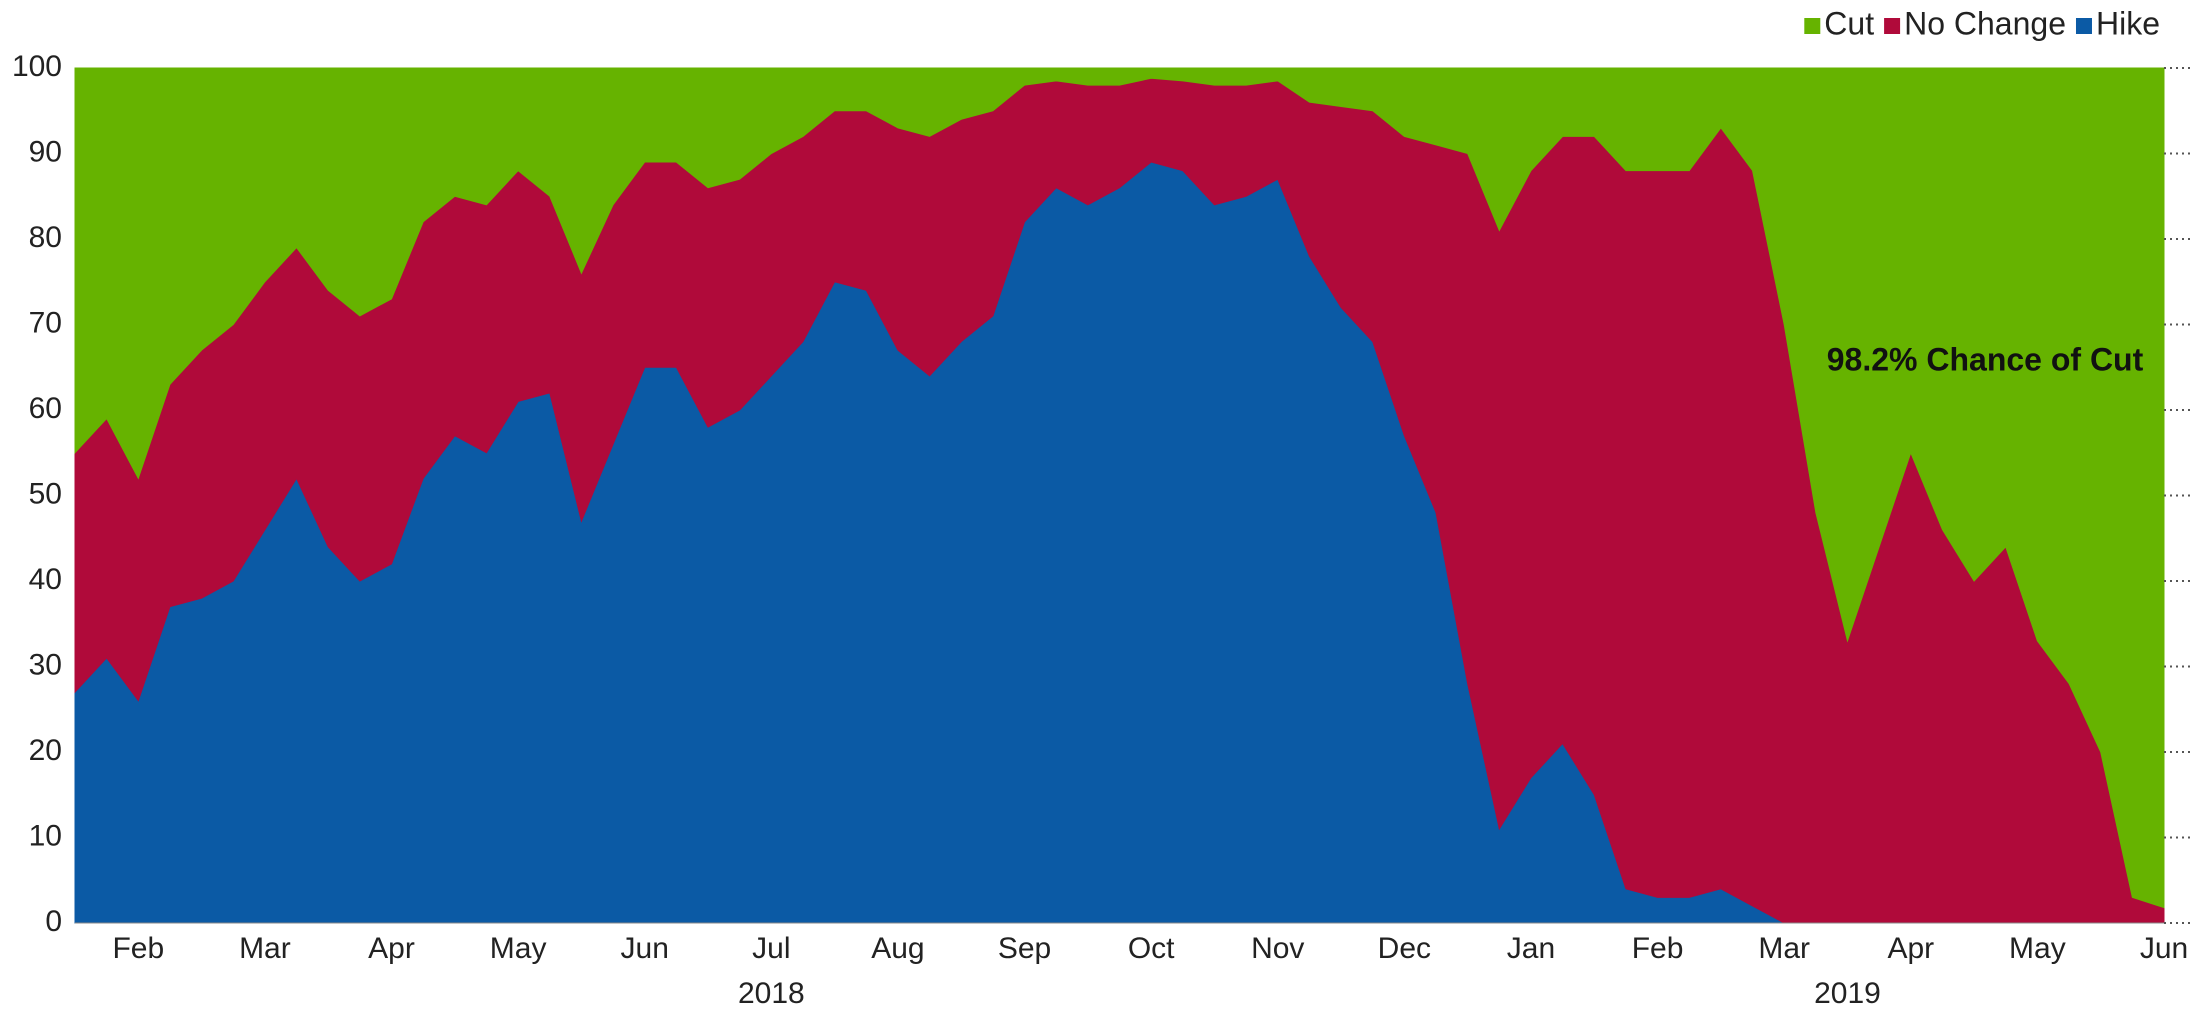  Describe the element at coordinates (45, 835) in the screenshot. I see `y-tick-label: 10` at that location.